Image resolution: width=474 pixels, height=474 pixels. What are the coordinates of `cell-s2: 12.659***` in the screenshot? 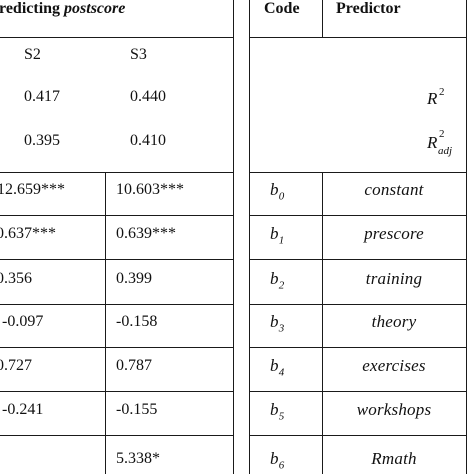 It's located at (32, 189).